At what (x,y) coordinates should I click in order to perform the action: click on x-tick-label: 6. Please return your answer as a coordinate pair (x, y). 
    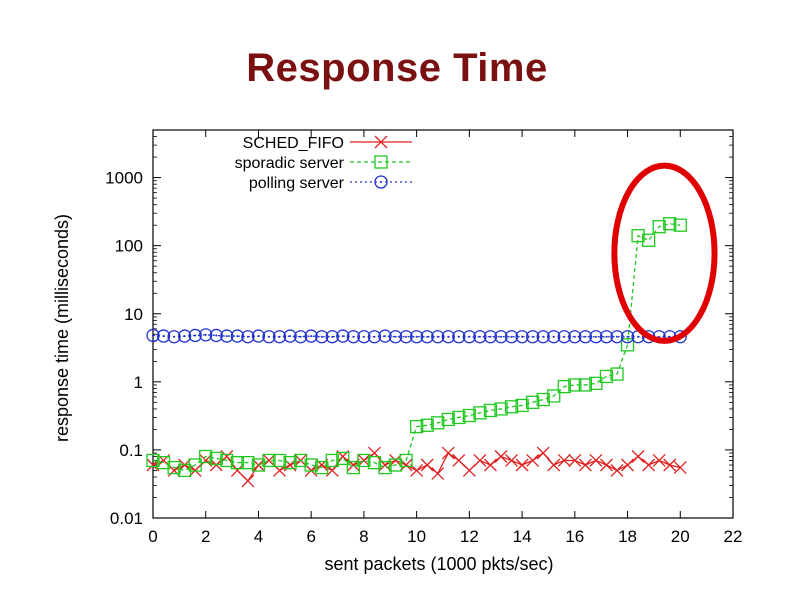
    Looking at the image, I should click on (310, 536).